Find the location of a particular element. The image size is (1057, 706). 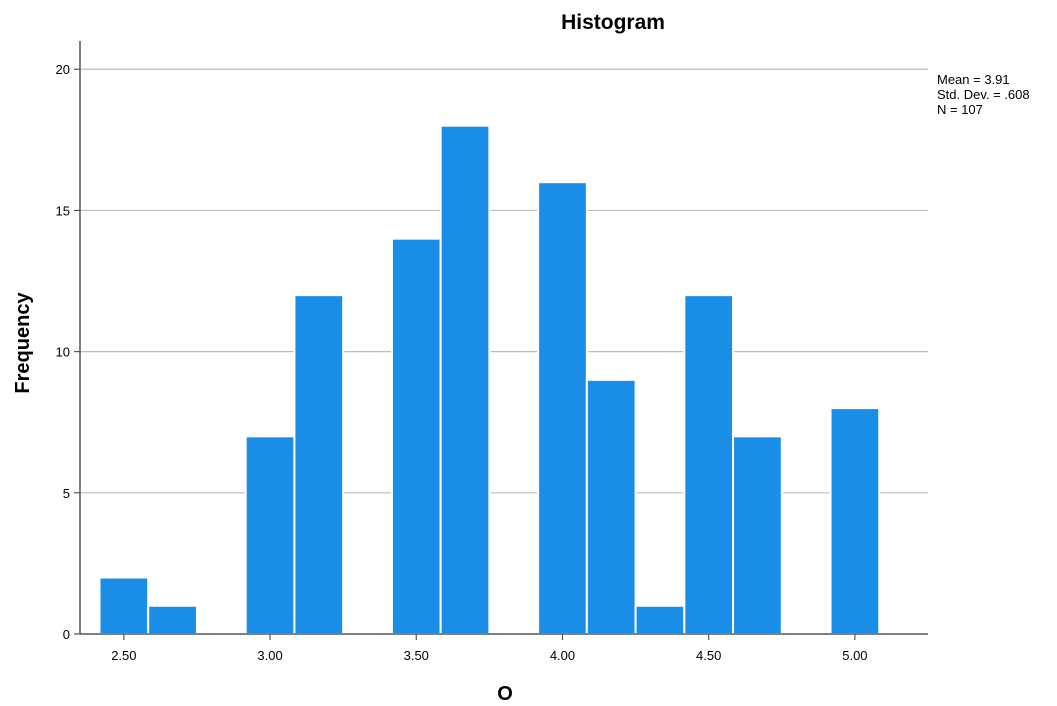

x-tick-label: 2.50 is located at coordinates (123, 655).